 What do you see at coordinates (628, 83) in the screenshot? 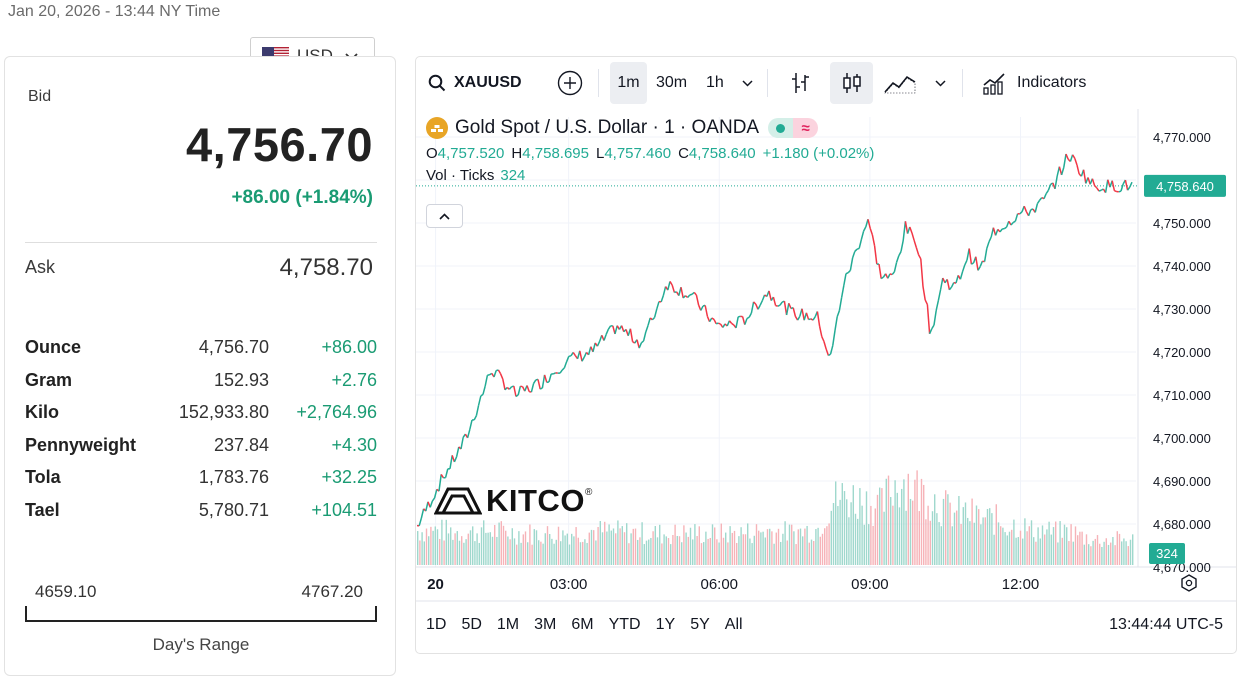
I see `interval-1m: 1m` at bounding box center [628, 83].